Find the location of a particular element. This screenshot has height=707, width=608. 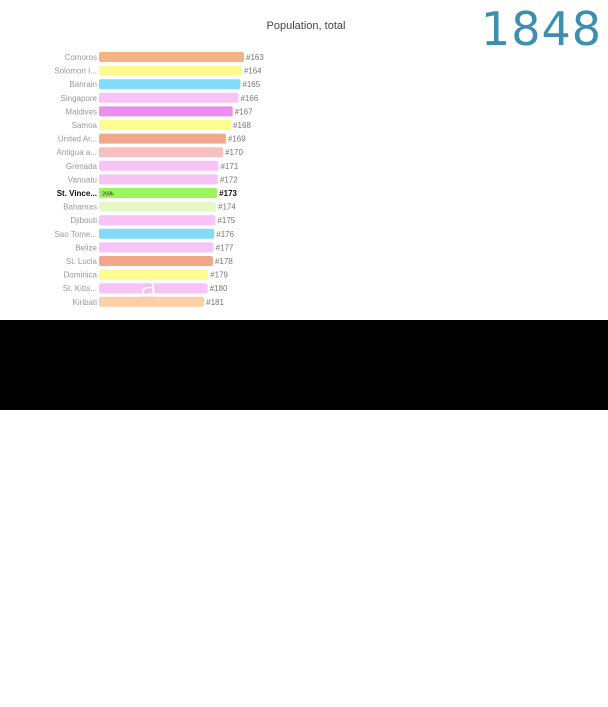

category-label: St. Lucia is located at coordinates (82, 261).